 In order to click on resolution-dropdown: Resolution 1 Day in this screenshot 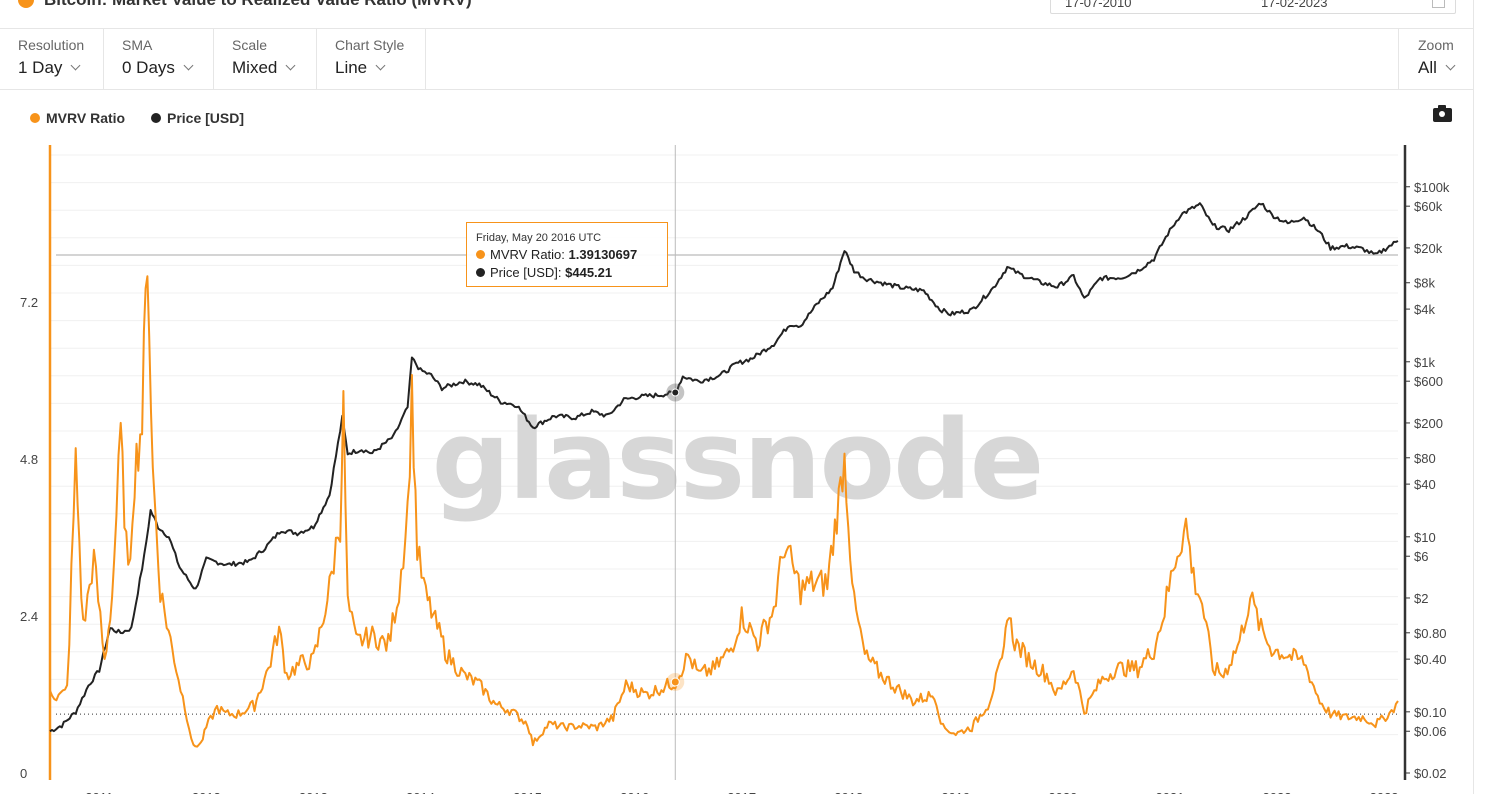, I will do `click(52, 58)`.